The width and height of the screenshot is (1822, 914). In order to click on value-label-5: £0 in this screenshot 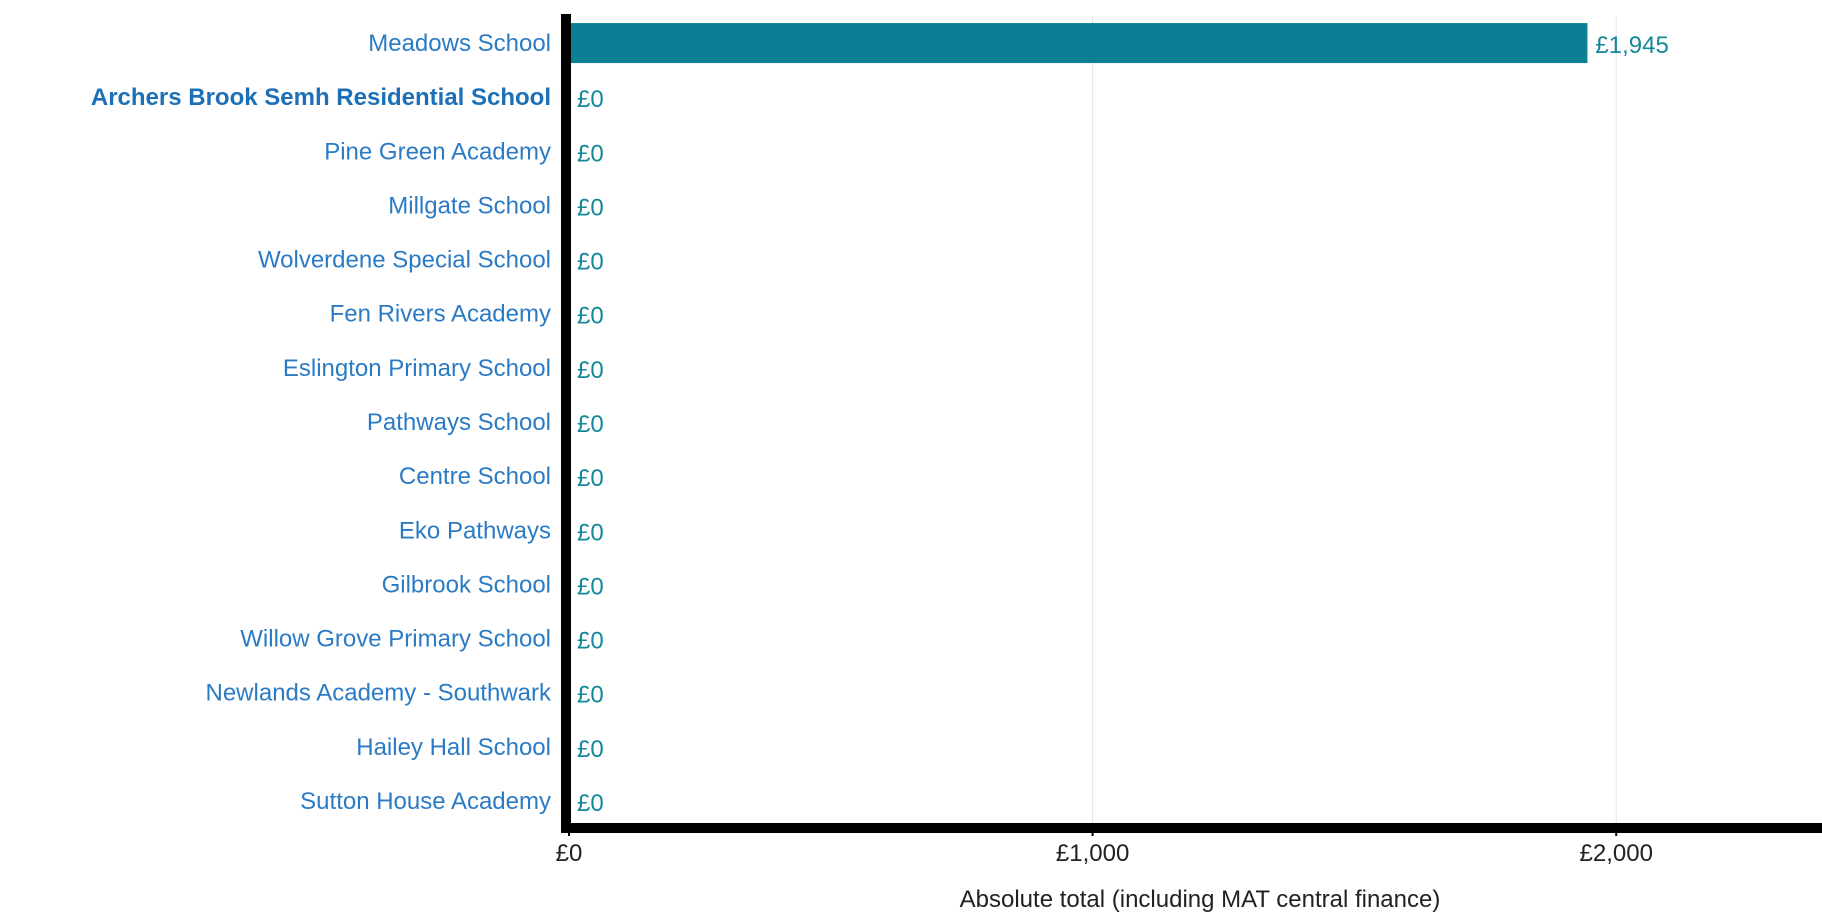, I will do `click(590, 262)`.